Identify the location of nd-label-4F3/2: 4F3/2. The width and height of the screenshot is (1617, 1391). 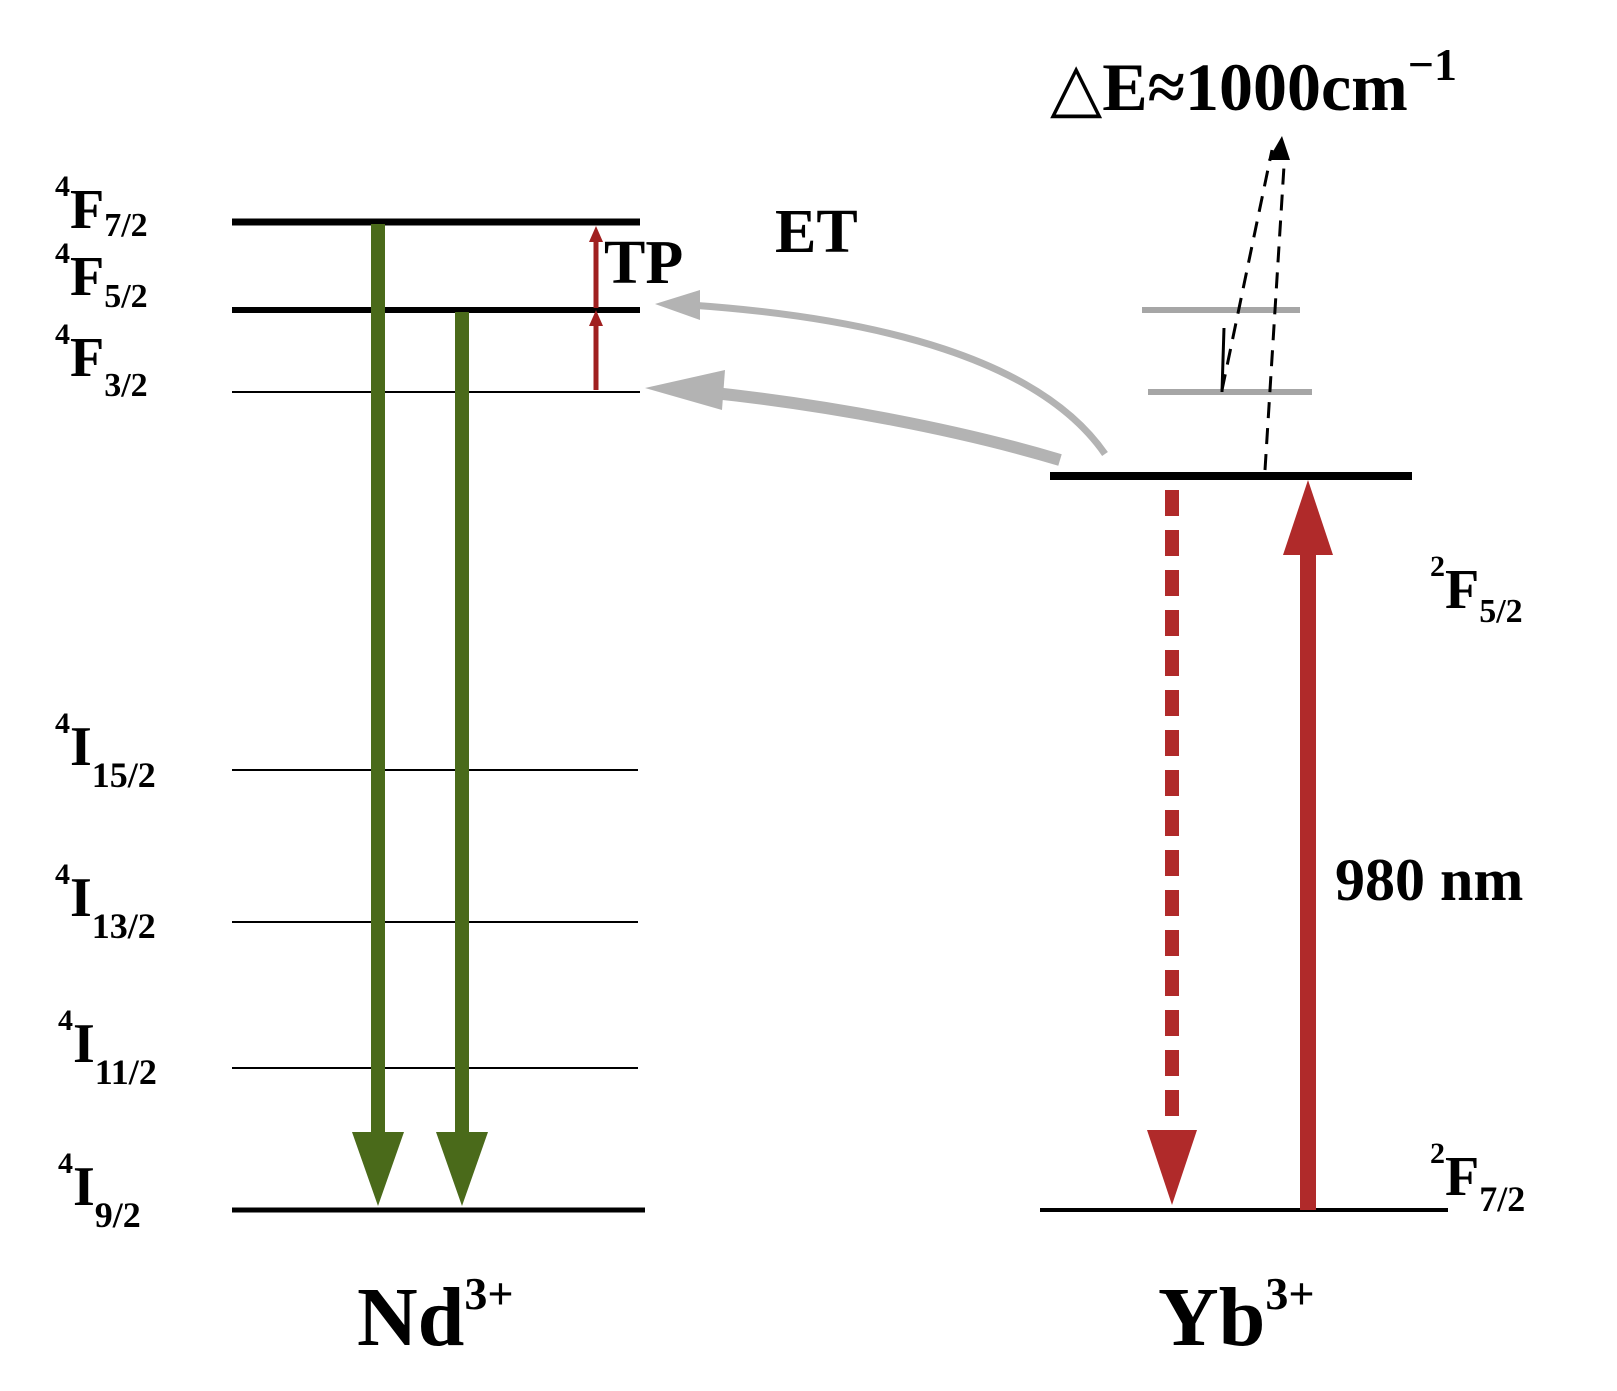
(101, 361).